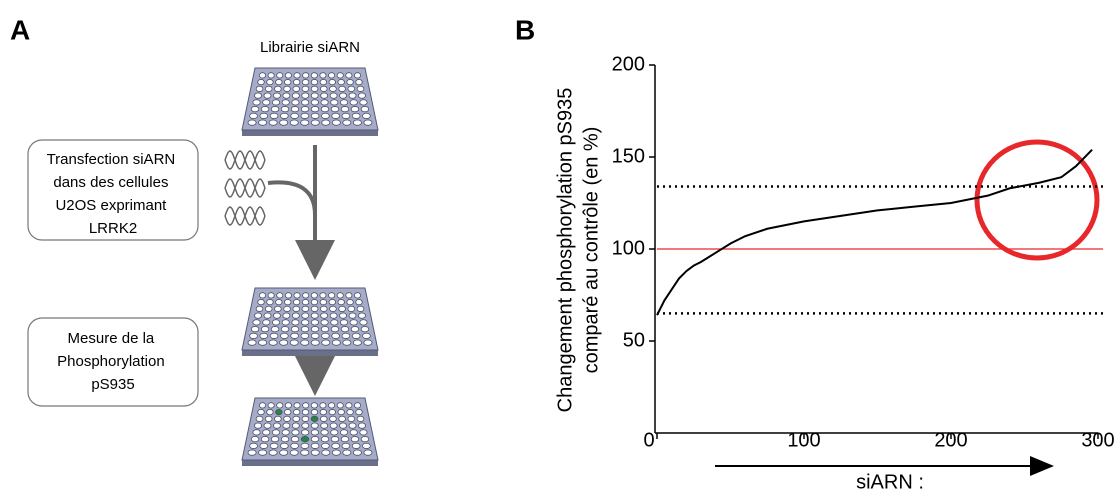  Describe the element at coordinates (803, 440) in the screenshot. I see `x-tick-label: 100` at that location.